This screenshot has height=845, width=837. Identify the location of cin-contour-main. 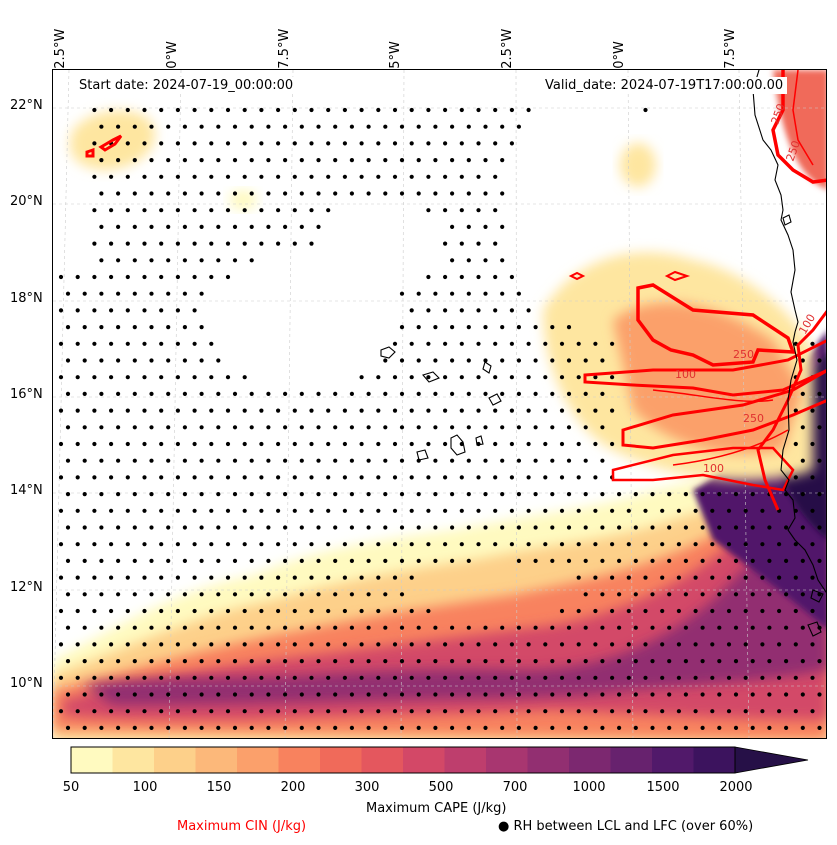
(716, 325).